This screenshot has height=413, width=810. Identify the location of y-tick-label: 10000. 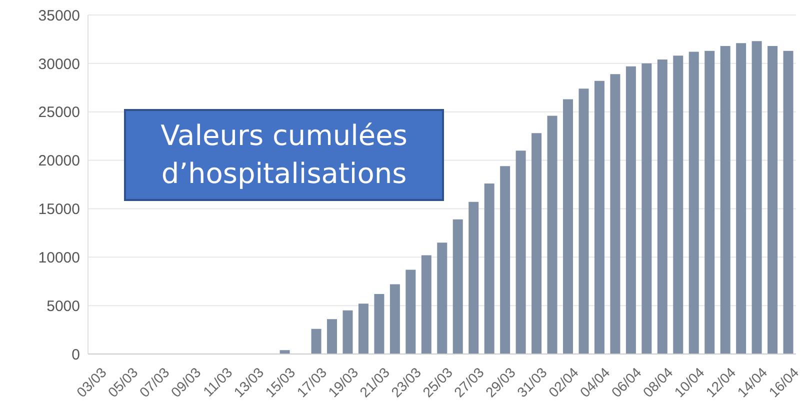
(59, 257).